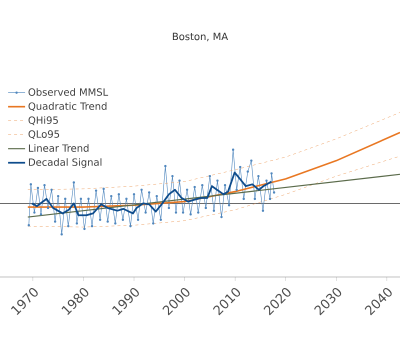 The width and height of the screenshot is (400, 341). What do you see at coordinates (43, 121) in the screenshot?
I see `legend-label: QHi95` at bounding box center [43, 121].